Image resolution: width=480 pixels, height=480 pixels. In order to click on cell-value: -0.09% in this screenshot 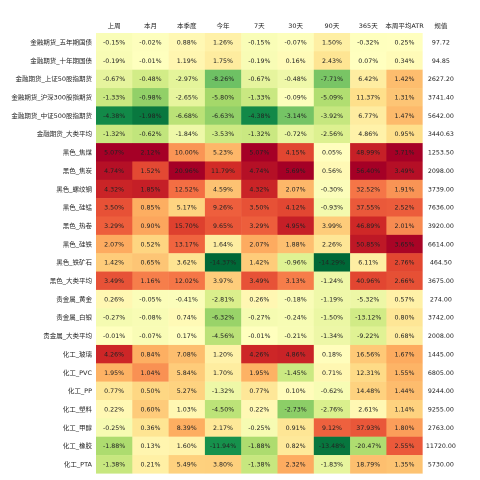, I will do `click(296, 98)`.